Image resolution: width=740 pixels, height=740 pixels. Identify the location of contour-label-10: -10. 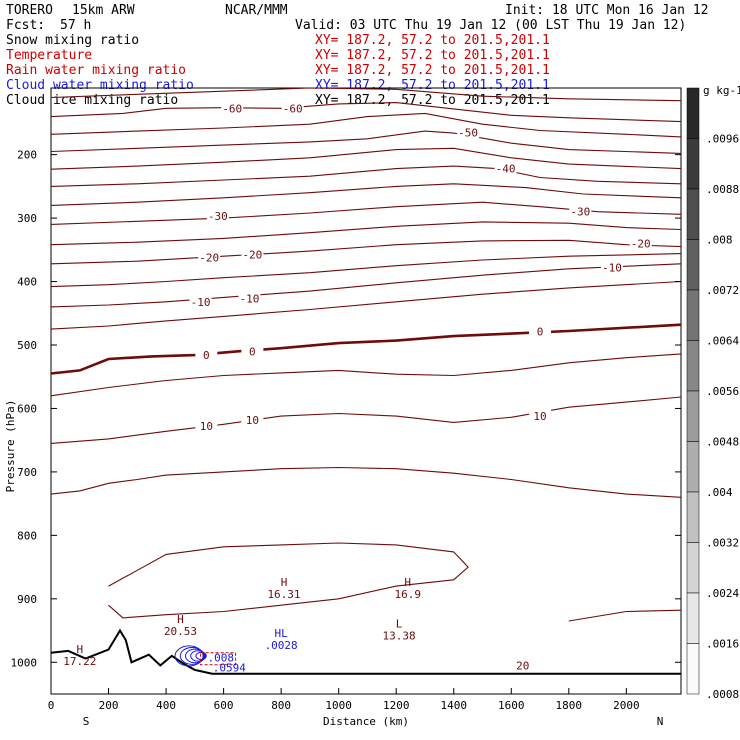
(250, 299).